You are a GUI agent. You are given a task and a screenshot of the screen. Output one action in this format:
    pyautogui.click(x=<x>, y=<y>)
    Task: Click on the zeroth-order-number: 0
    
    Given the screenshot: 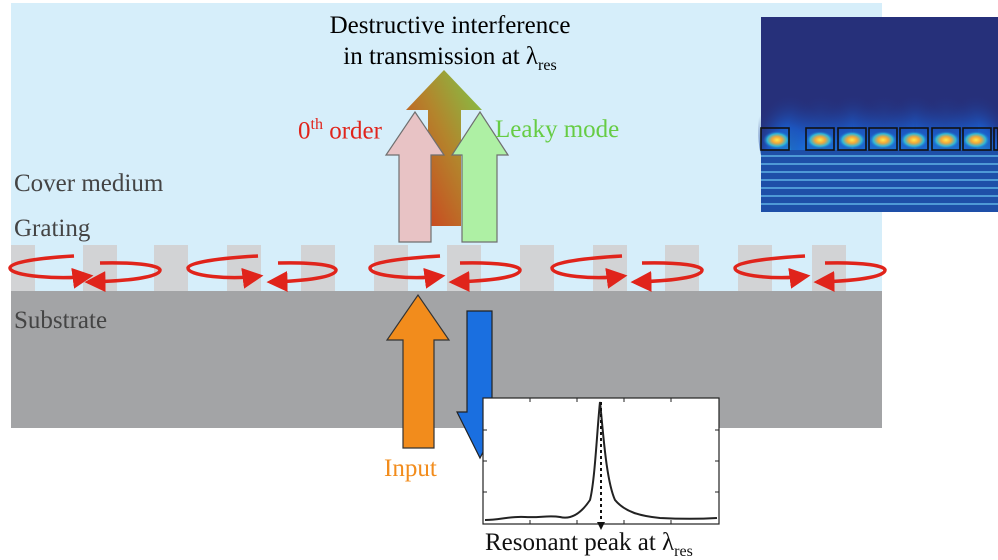 What is the action you would take?
    pyautogui.click(x=304, y=131)
    